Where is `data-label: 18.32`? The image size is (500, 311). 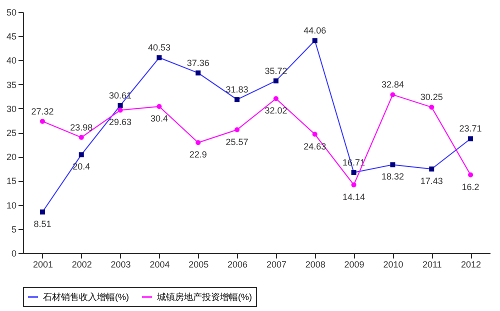 data-label: 18.32 is located at coordinates (392, 177).